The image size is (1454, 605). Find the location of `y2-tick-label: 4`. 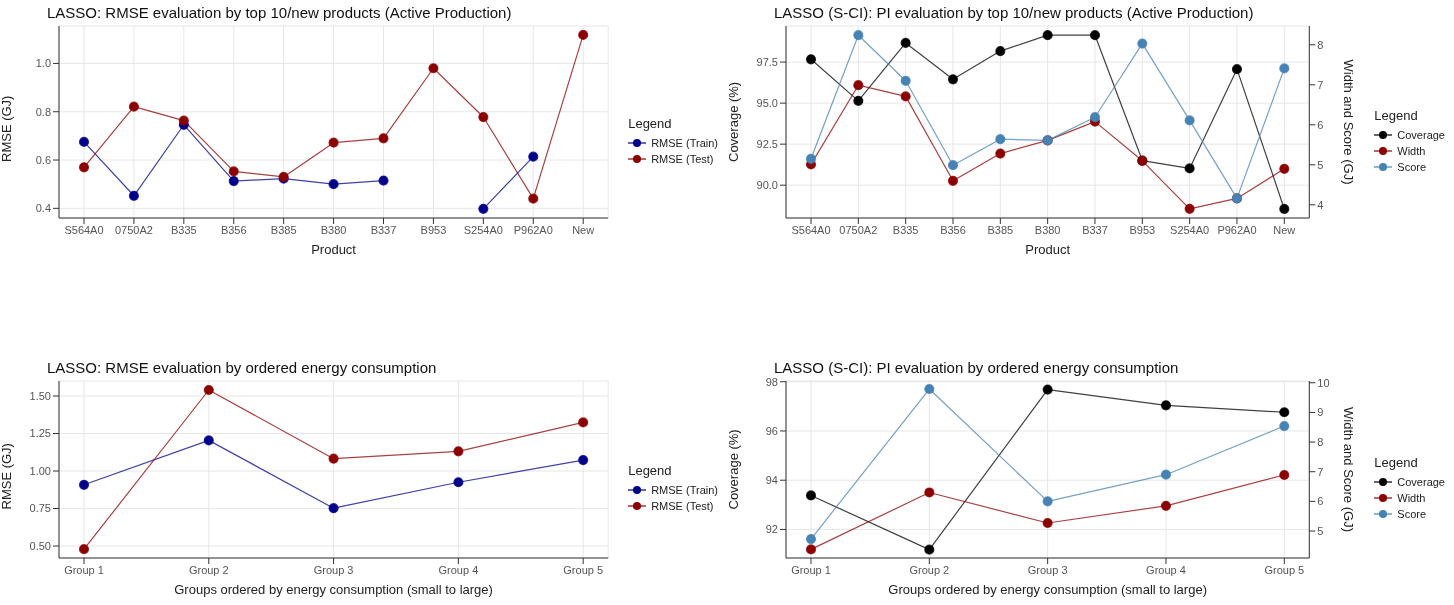

y2-tick-label: 4 is located at coordinates (1320, 204).